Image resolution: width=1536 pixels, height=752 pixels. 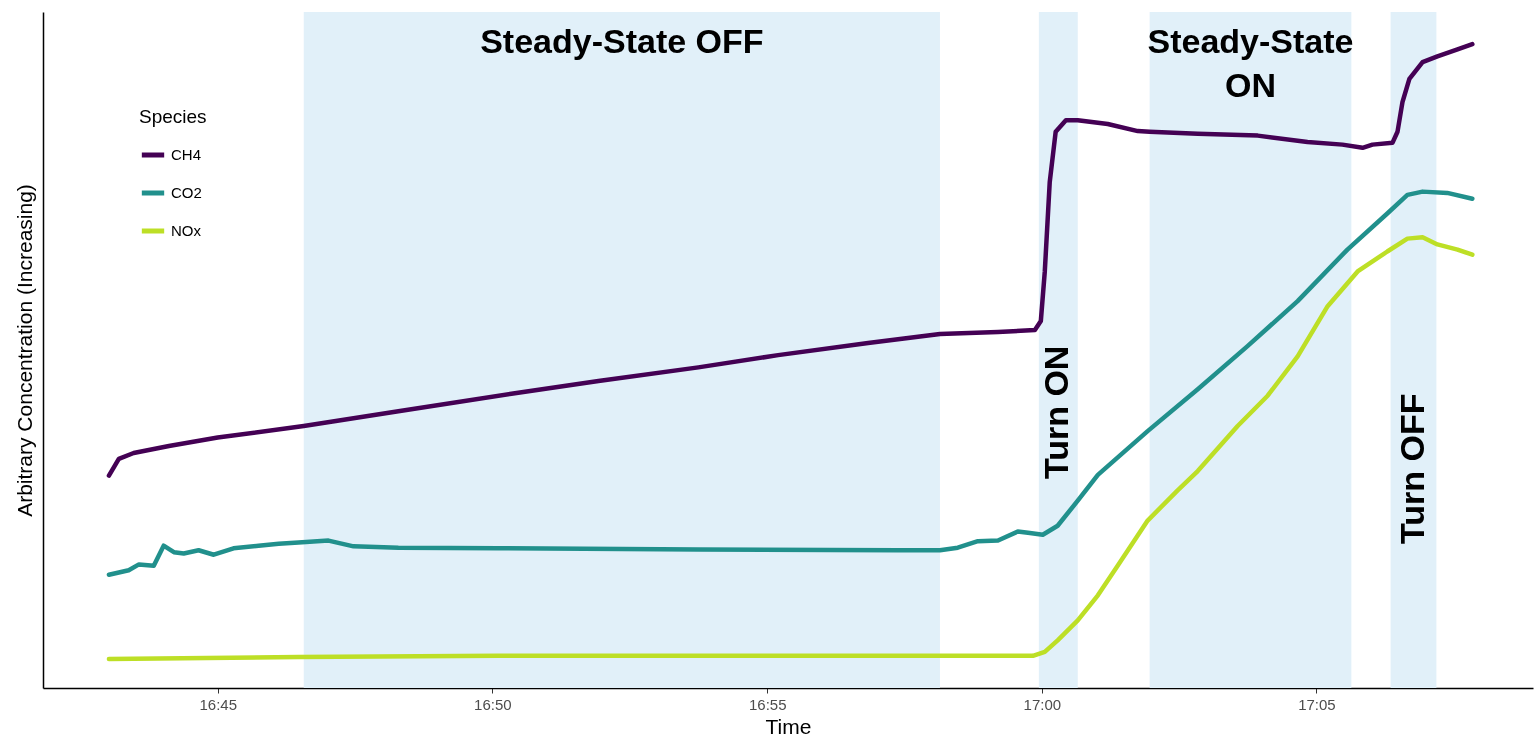 What do you see at coordinates (788, 726) in the screenshot?
I see `x-axis-title: Time` at bounding box center [788, 726].